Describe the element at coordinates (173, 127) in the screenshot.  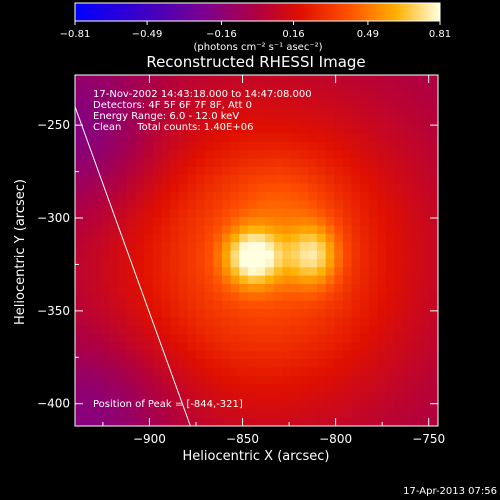
I see `info-clean-counts: Clean Total counts: 1.40E+06` at that location.